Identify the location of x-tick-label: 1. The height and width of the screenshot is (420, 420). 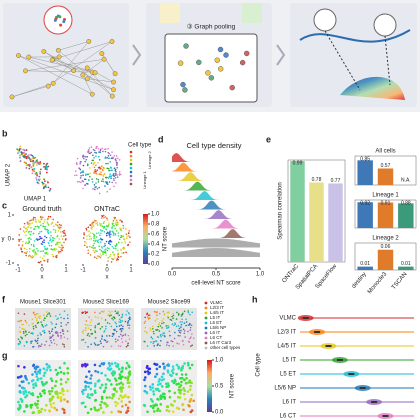
(66, 271).